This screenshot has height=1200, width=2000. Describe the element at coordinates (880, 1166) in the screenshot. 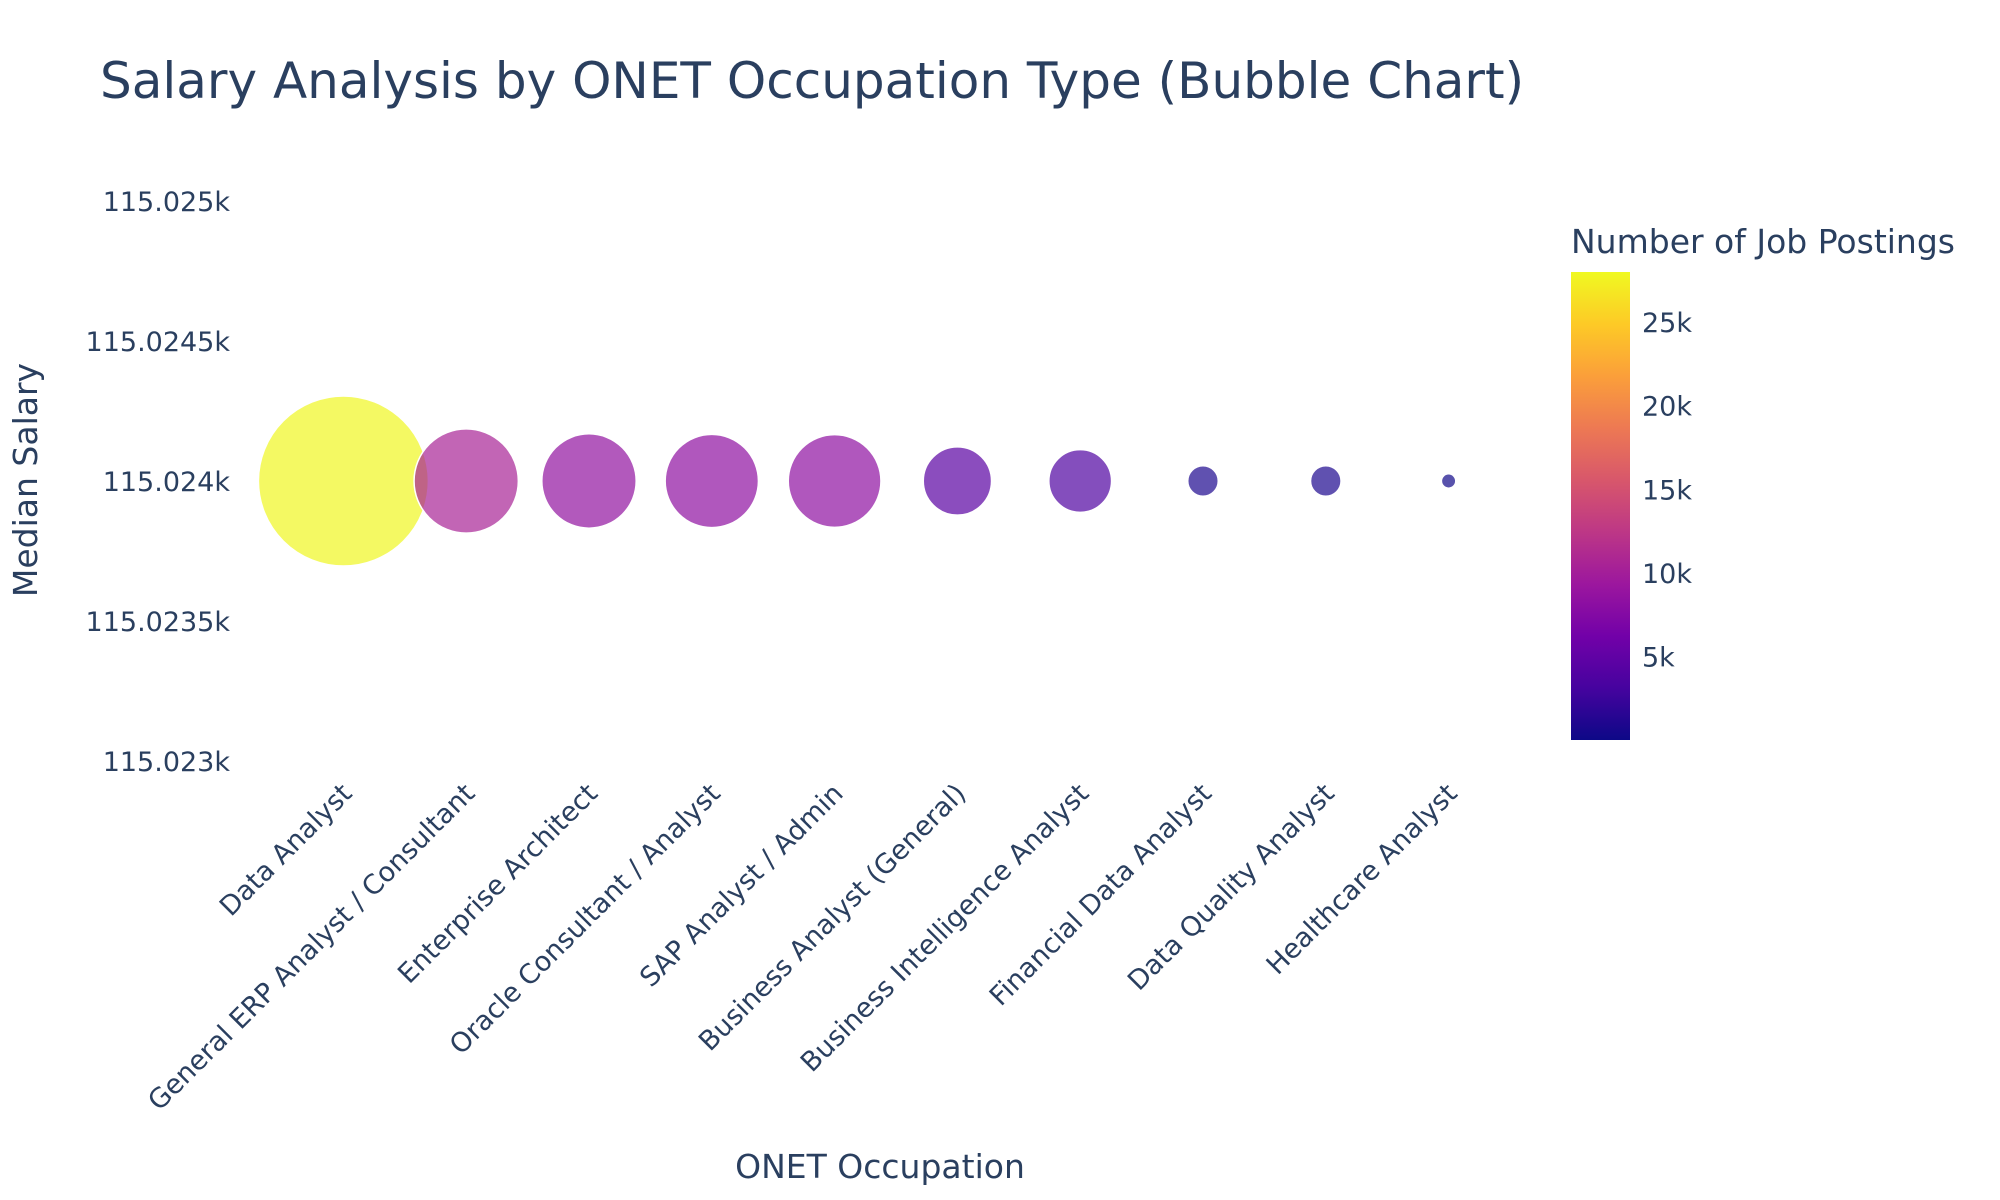

I see `x-axis-title: ONET Occupation` at that location.